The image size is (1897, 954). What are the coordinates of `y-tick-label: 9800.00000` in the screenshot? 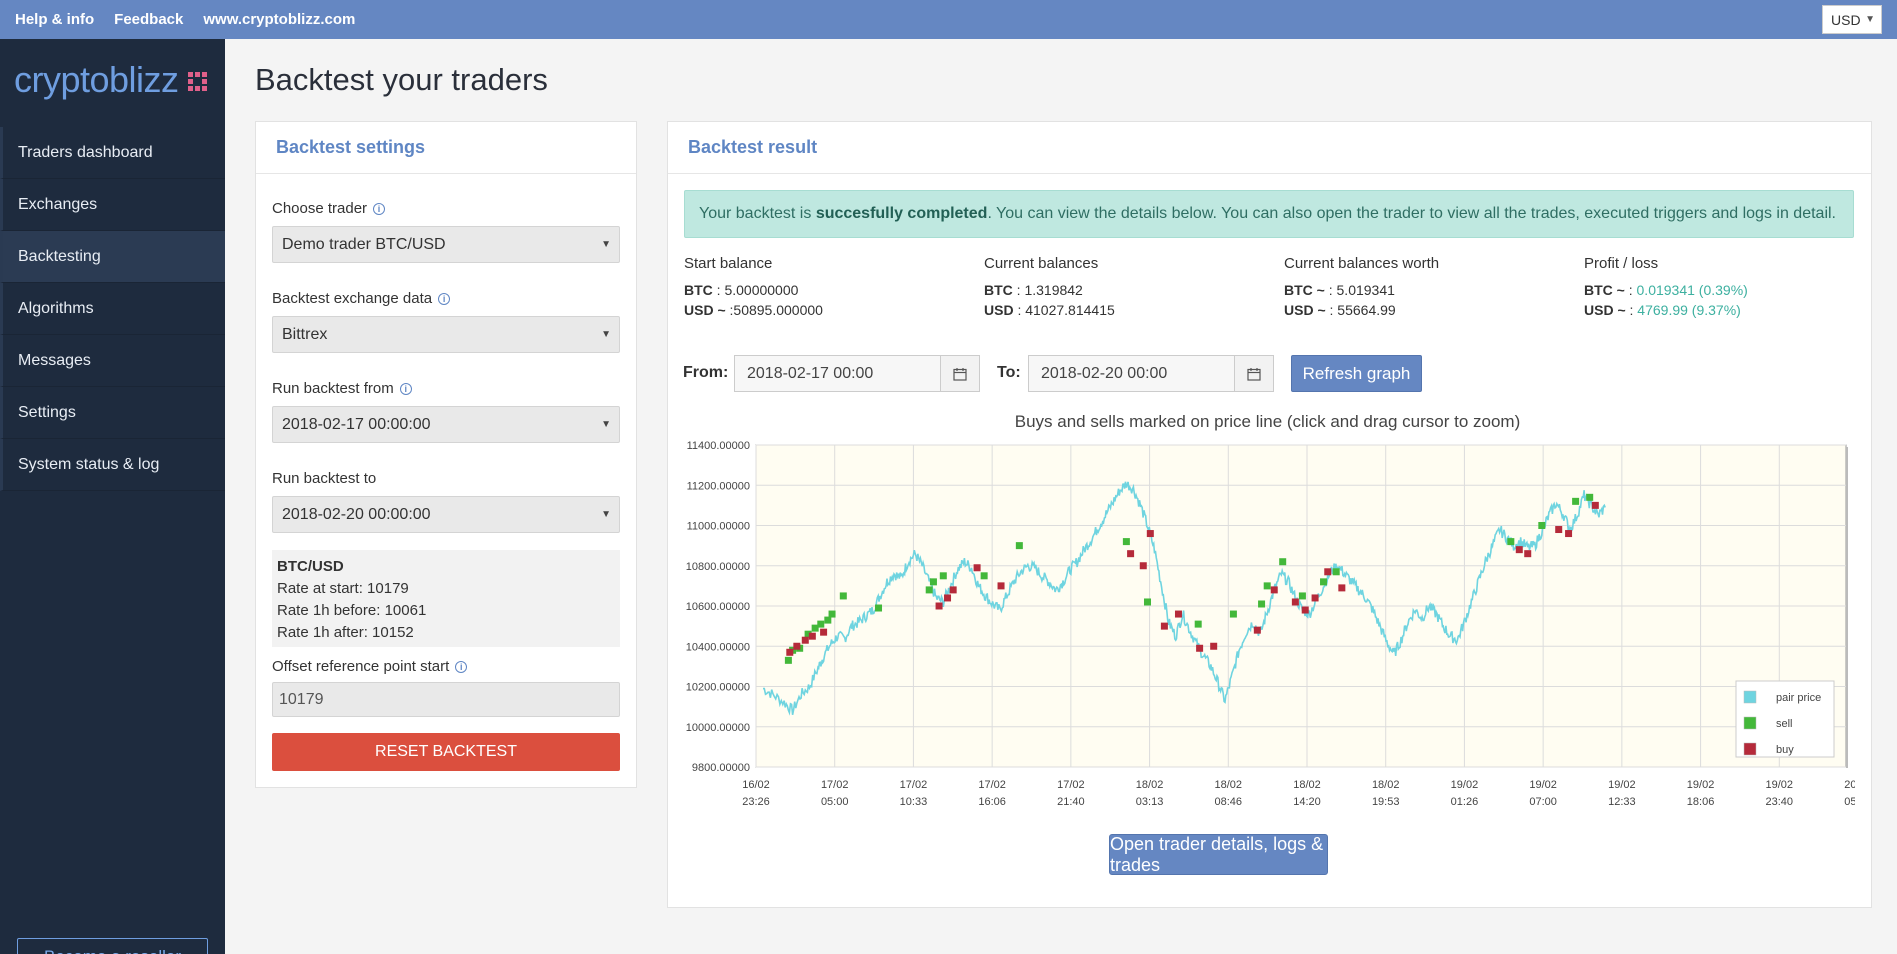 It's located at (721, 768).